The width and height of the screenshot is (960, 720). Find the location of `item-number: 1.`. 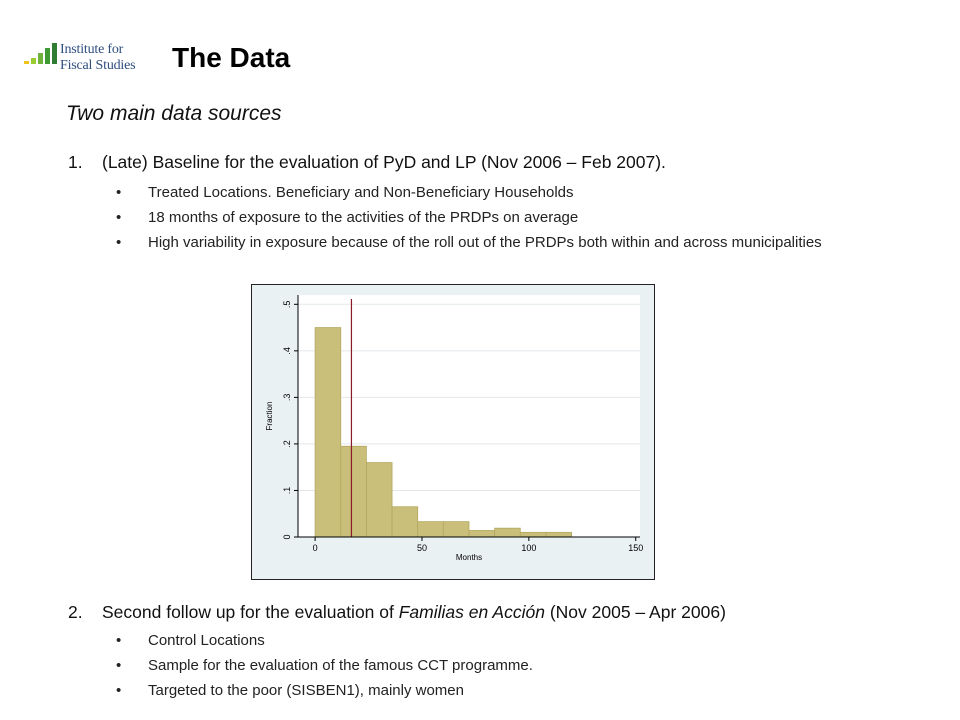

item-number: 1. is located at coordinates (75, 162).